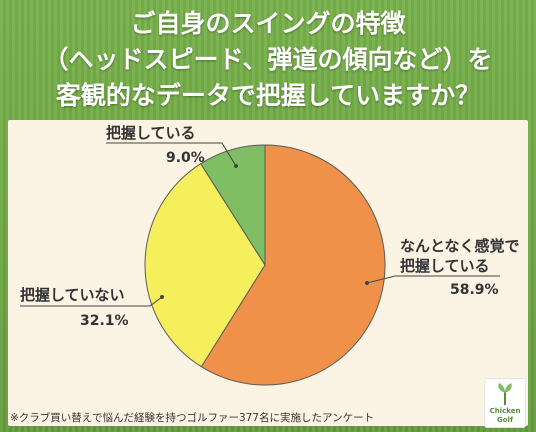 The image size is (536, 432). Describe the element at coordinates (236, 166) in the screenshot. I see `leader-line-green-dot` at that location.